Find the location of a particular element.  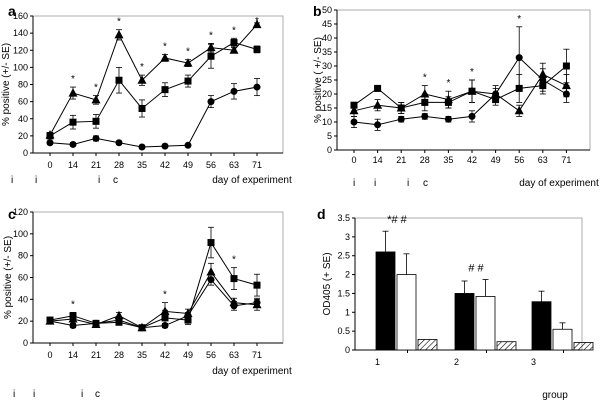

series-line-square is located at coordinates (153, 89).